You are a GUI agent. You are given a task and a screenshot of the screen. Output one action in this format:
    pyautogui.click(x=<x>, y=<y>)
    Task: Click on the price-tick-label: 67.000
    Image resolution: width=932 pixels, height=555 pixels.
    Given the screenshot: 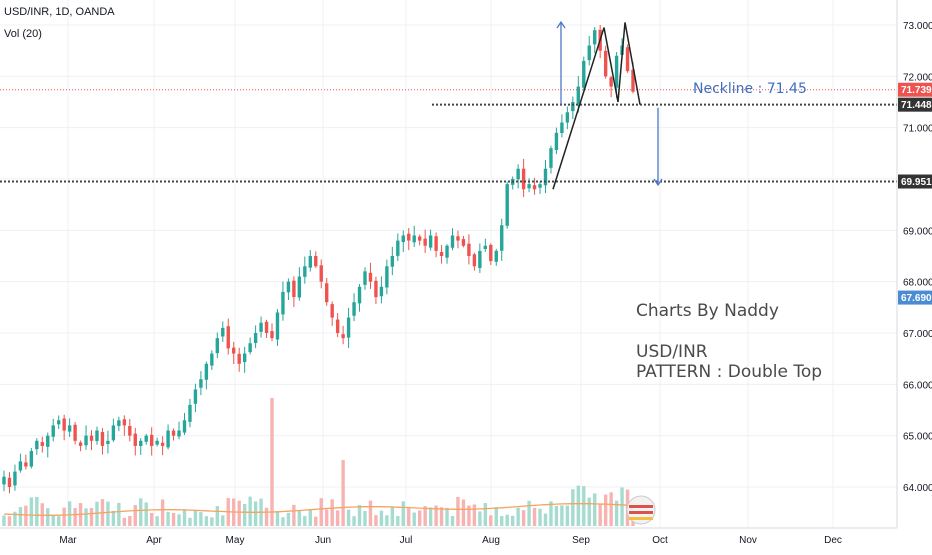 What is the action you would take?
    pyautogui.click(x=917, y=334)
    